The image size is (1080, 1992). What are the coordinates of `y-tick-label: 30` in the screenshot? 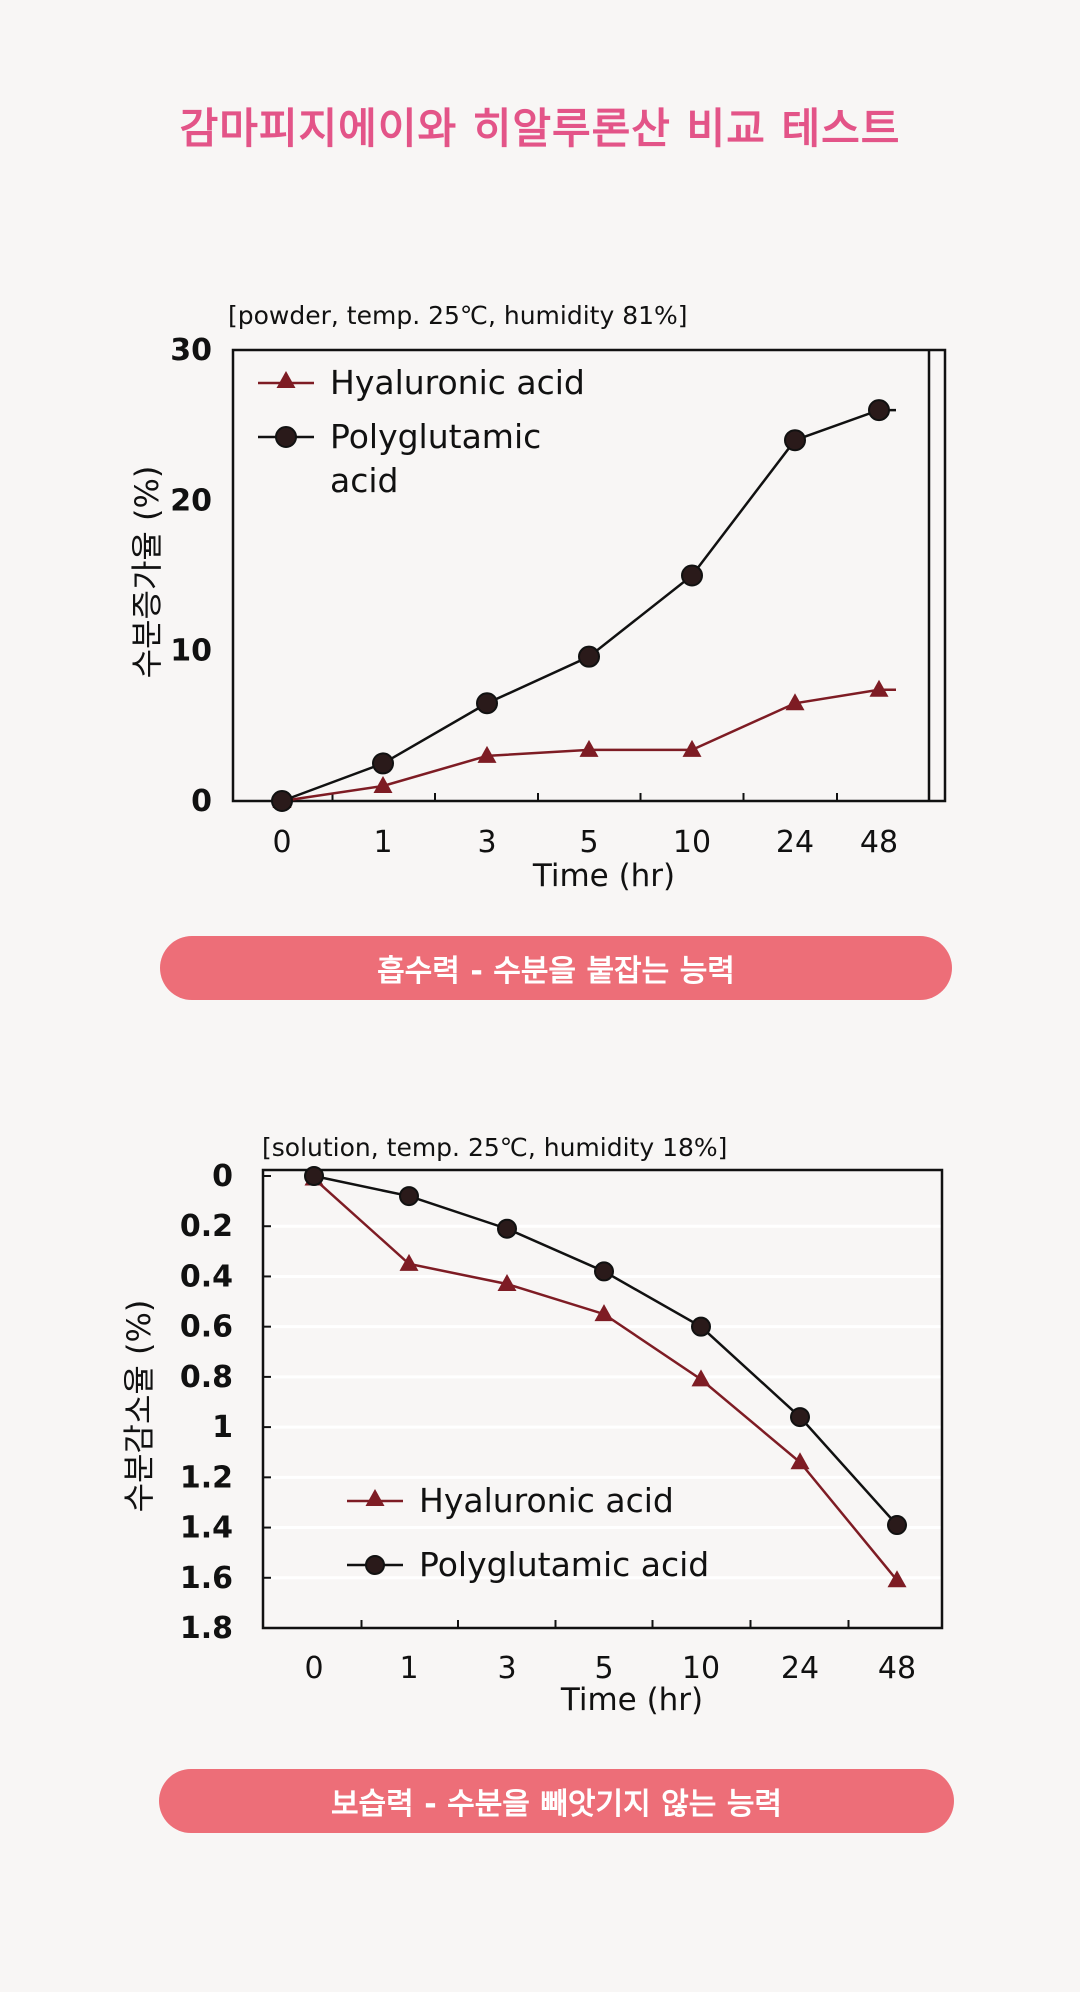 It's located at (191, 350).